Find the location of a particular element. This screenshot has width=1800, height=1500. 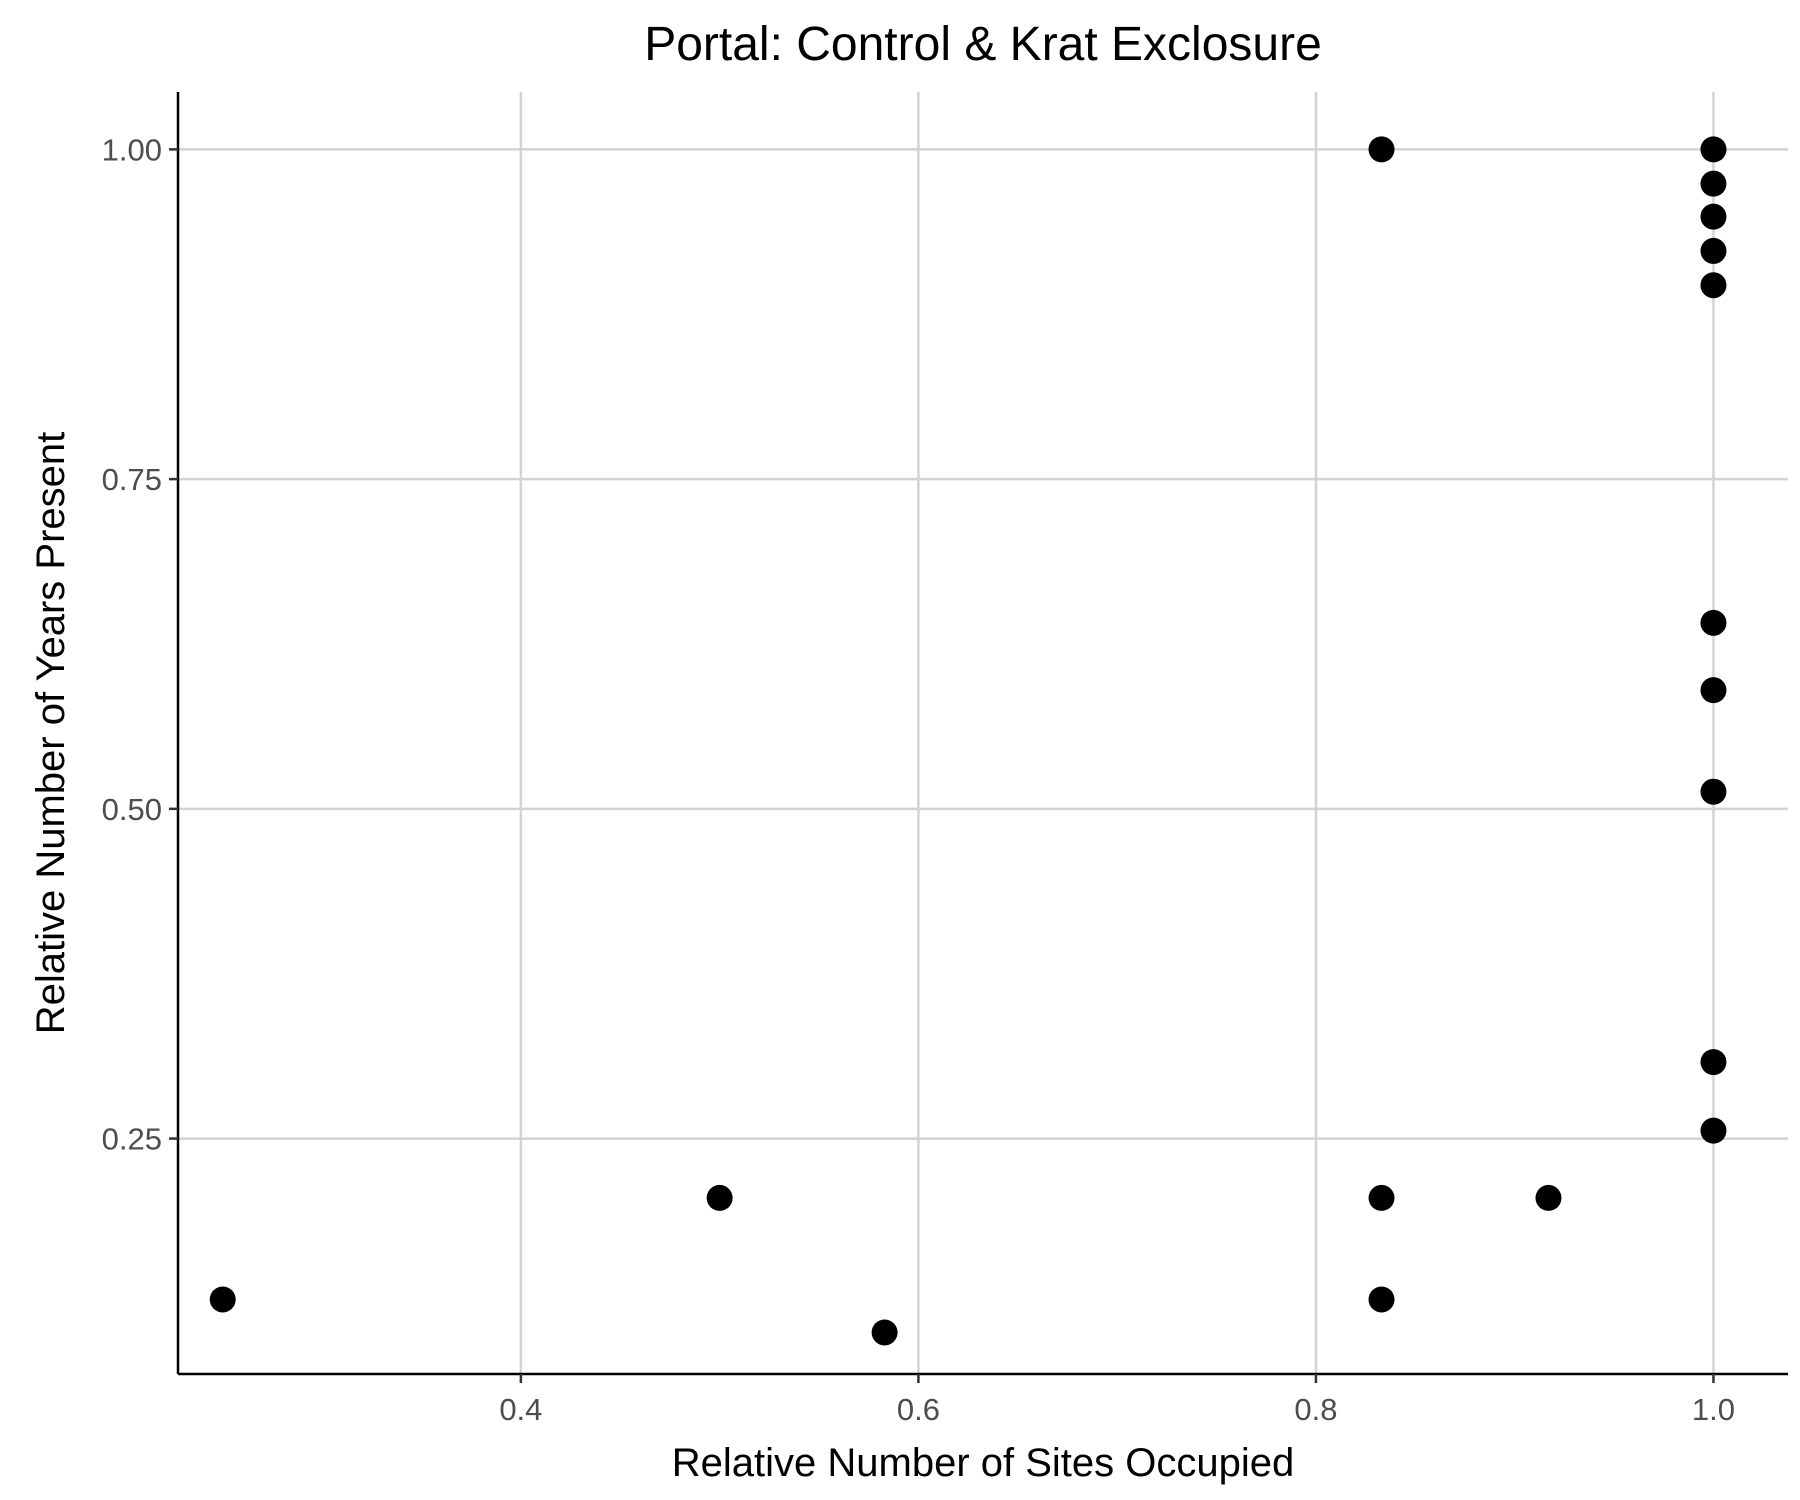

y-axis-ticks: 0.25 0.50 0.75 1.00 is located at coordinates (140, 644).